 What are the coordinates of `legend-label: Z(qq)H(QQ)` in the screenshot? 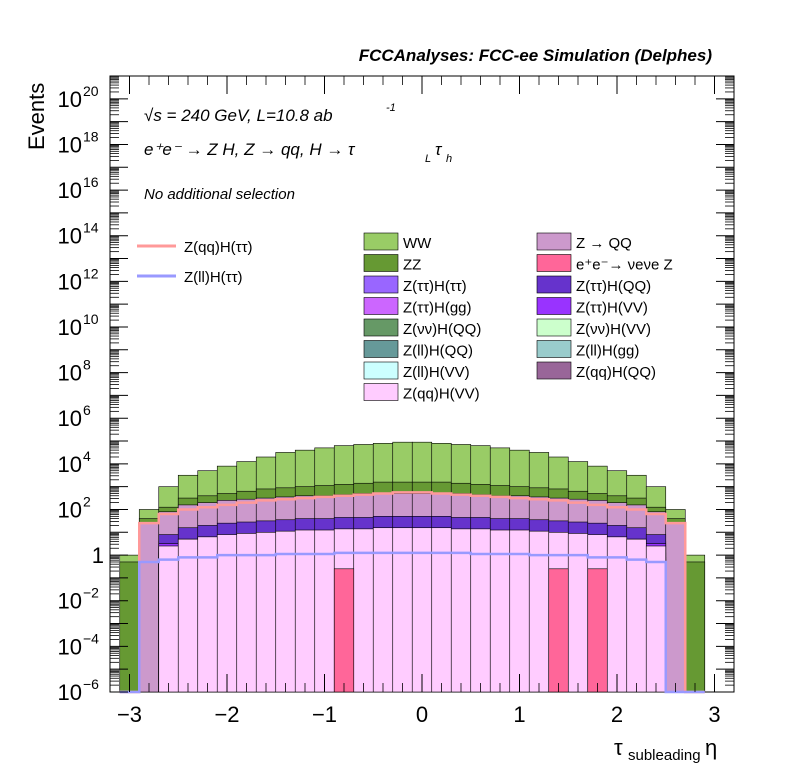 It's located at (616, 372).